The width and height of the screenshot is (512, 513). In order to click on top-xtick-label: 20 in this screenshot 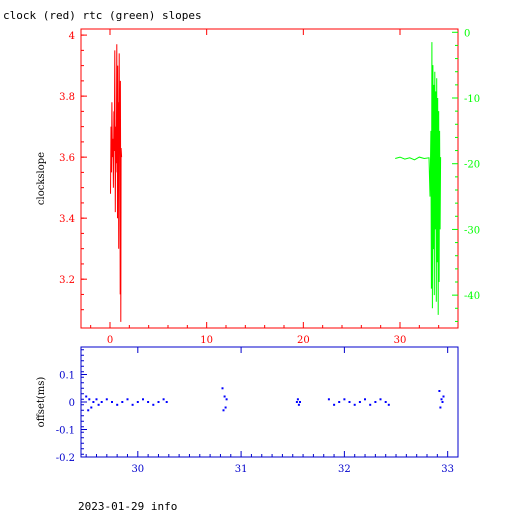, I will do `click(303, 340)`.